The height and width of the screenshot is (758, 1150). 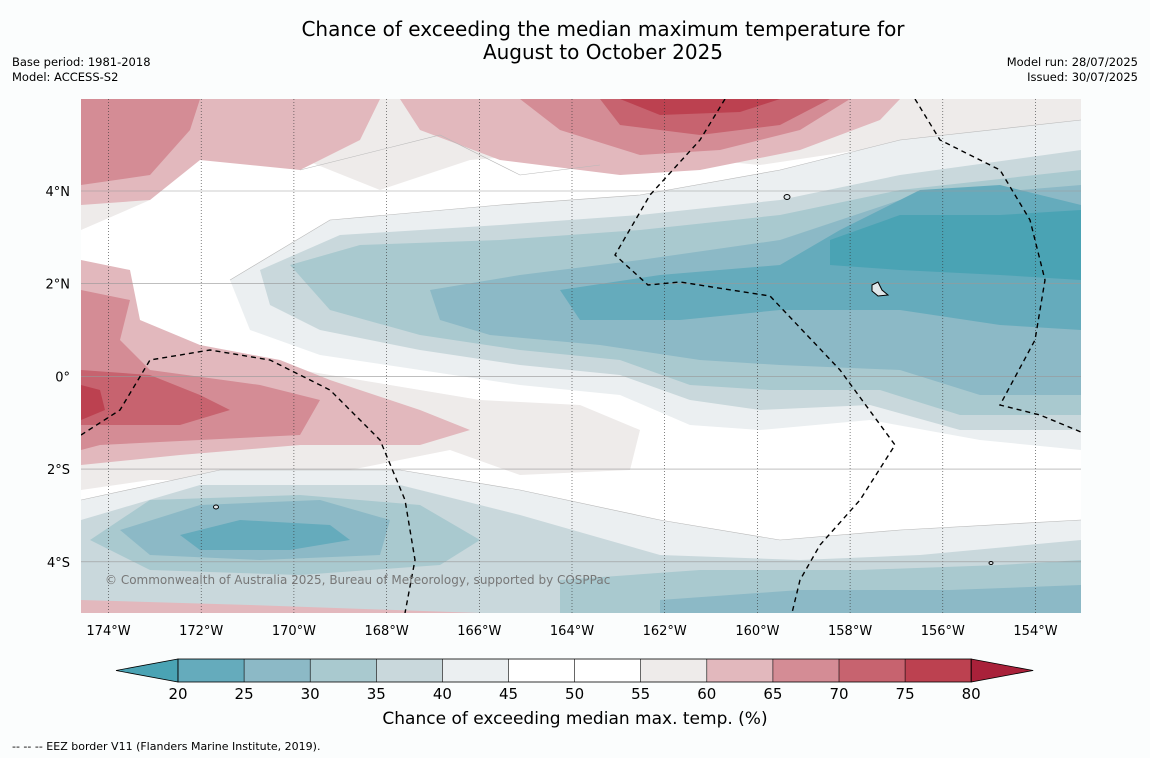 What do you see at coordinates (943, 631) in the screenshot?
I see `lon-tick-label: 156°W` at bounding box center [943, 631].